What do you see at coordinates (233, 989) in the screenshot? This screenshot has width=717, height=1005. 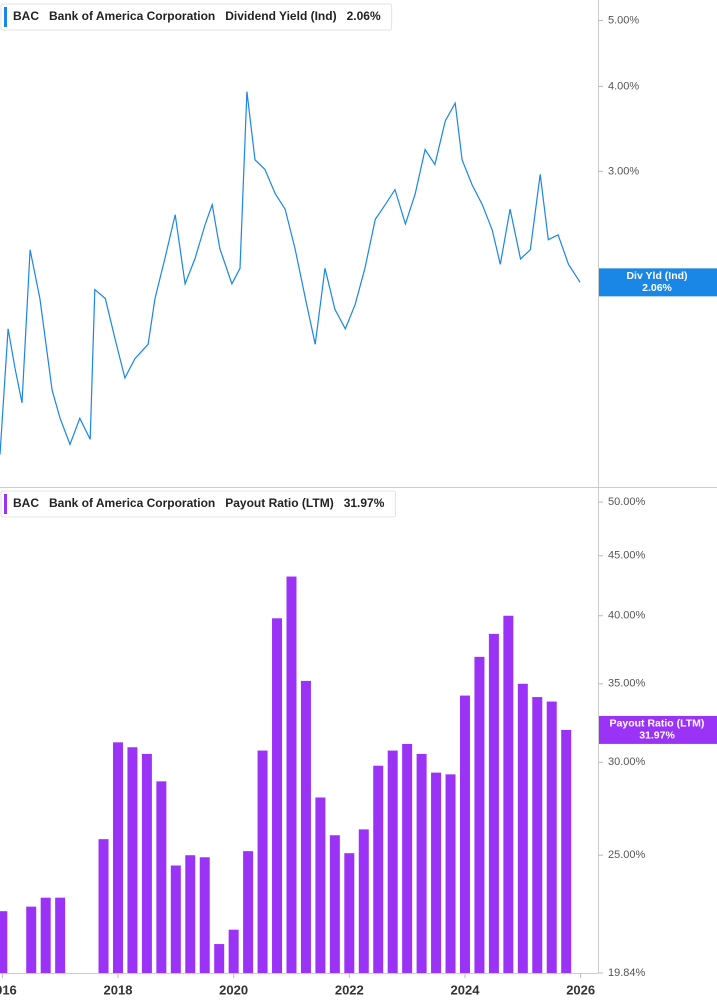 I see `x-tick-label: 2020` at bounding box center [233, 989].